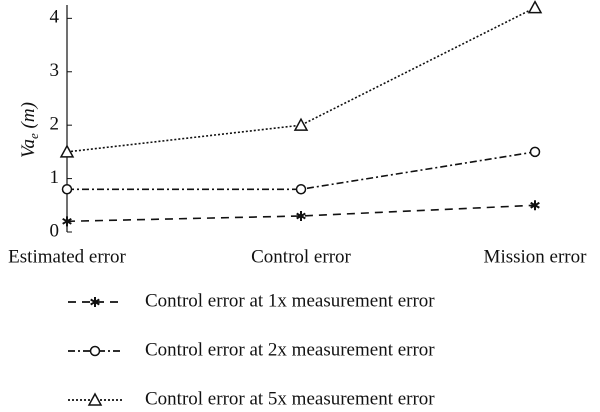 Image resolution: width=600 pixels, height=412 pixels. I want to click on y-tick-label: 3, so click(55, 70).